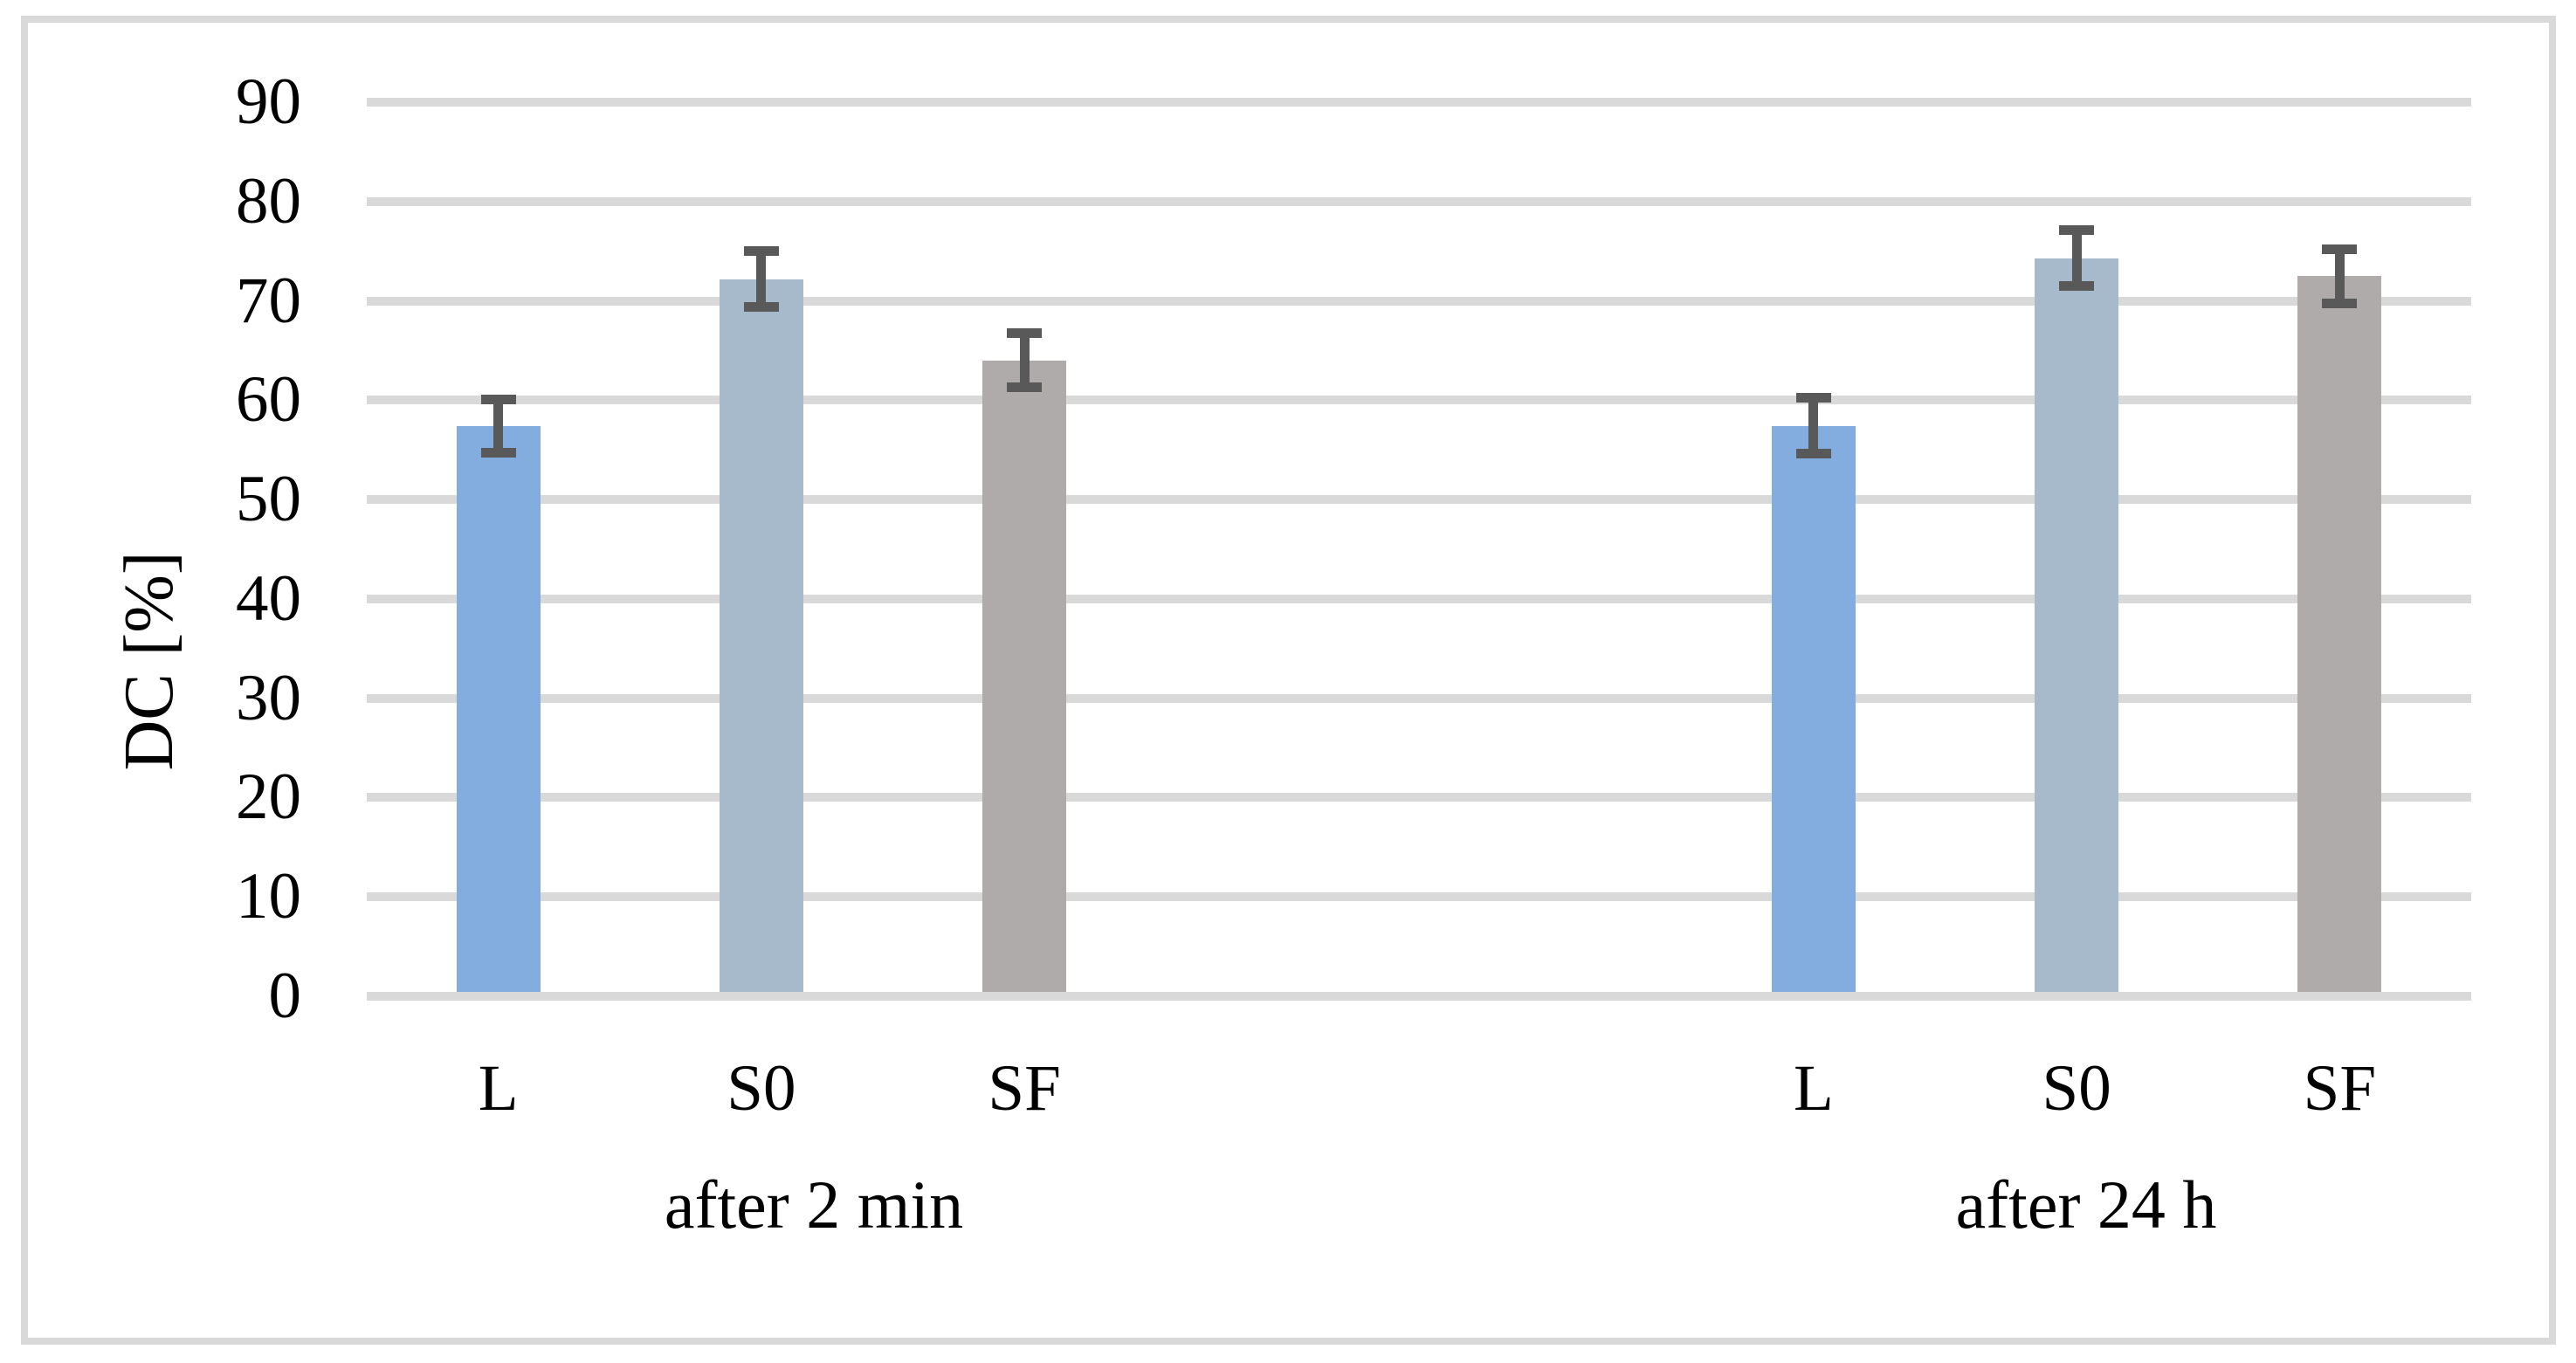 The width and height of the screenshot is (2576, 1363). Describe the element at coordinates (2077, 625) in the screenshot. I see `bar-s0-24h` at that location.